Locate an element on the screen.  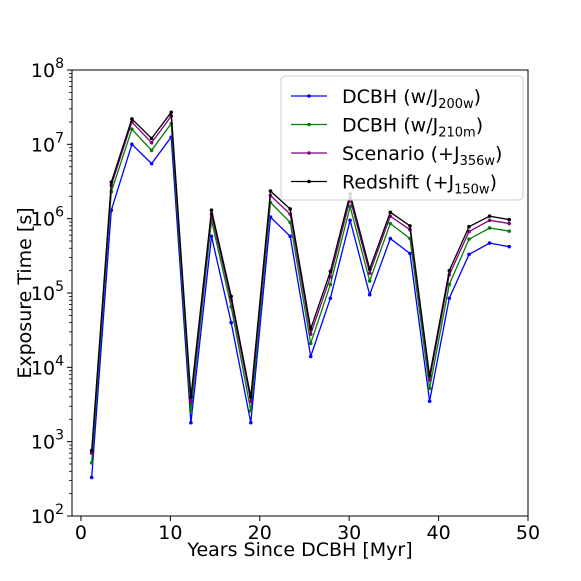
x-tick-label: 50 is located at coordinates (528, 533).